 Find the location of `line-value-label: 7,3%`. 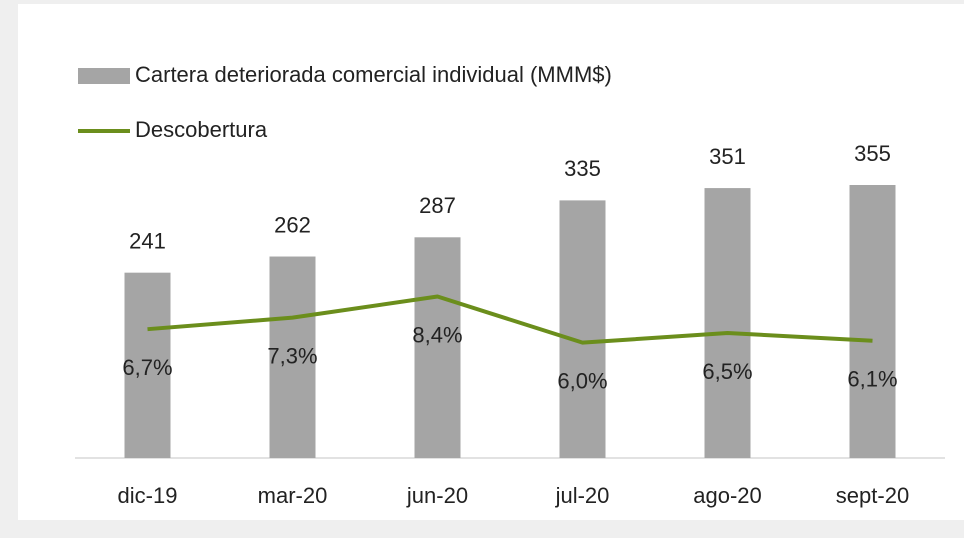

line-value-label: 7,3% is located at coordinates (292, 355).